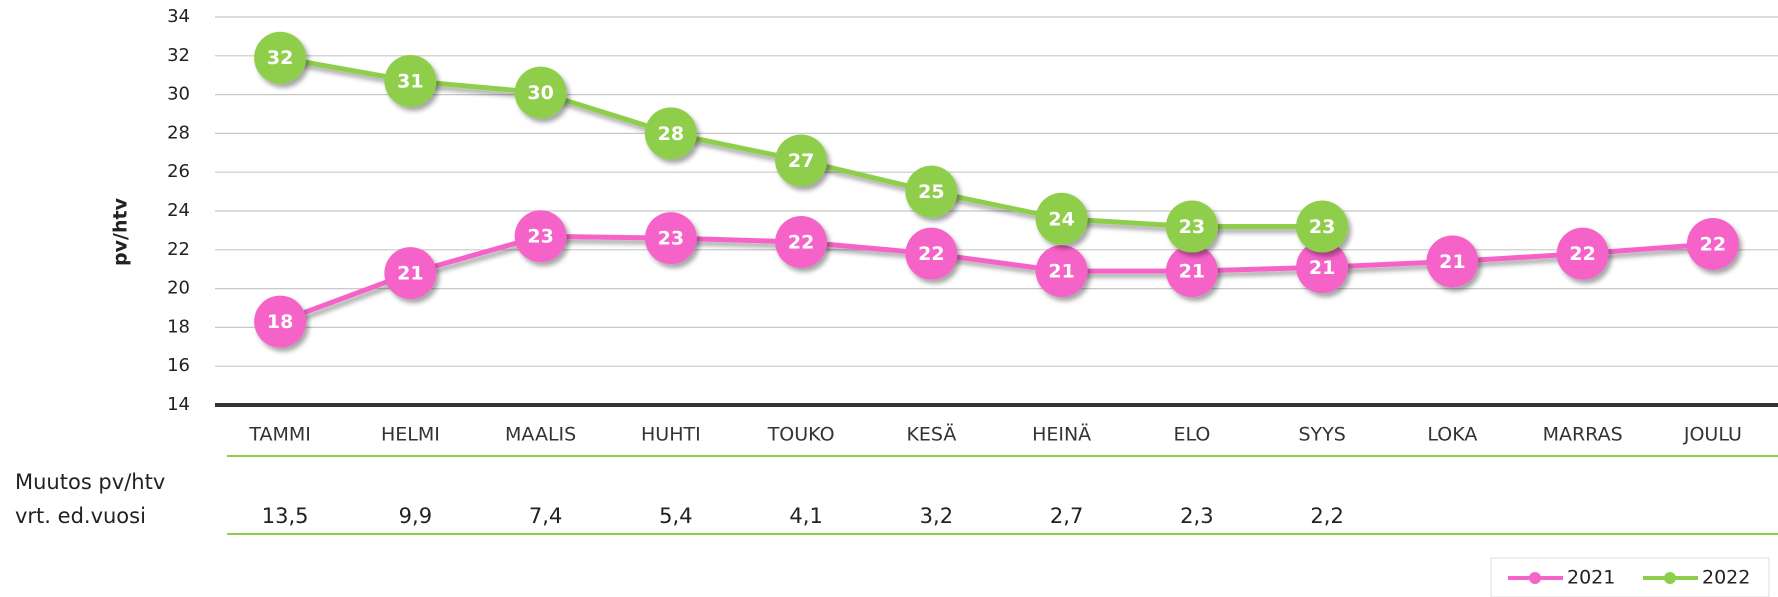 This screenshot has width=1778, height=597. I want to click on data-label: 30, so click(540, 93).